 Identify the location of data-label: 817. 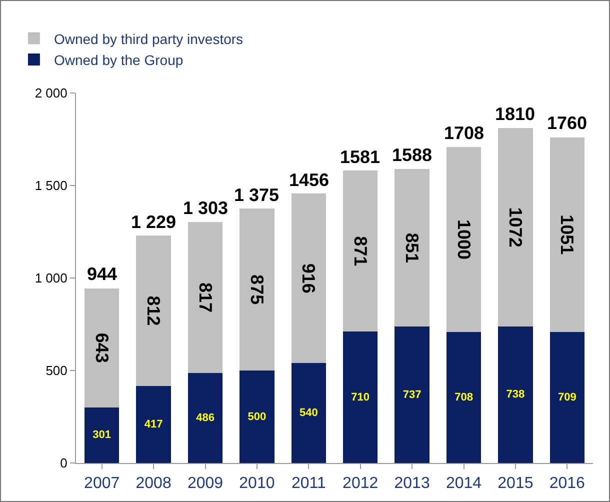
(205, 297).